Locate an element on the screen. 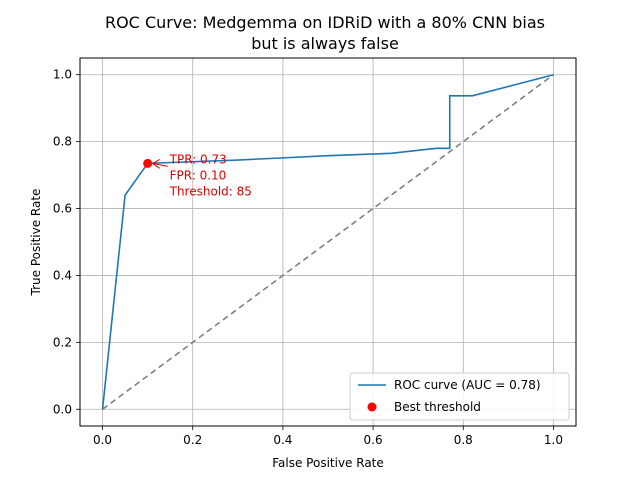  x-tick-label: 0.8 is located at coordinates (463, 440).